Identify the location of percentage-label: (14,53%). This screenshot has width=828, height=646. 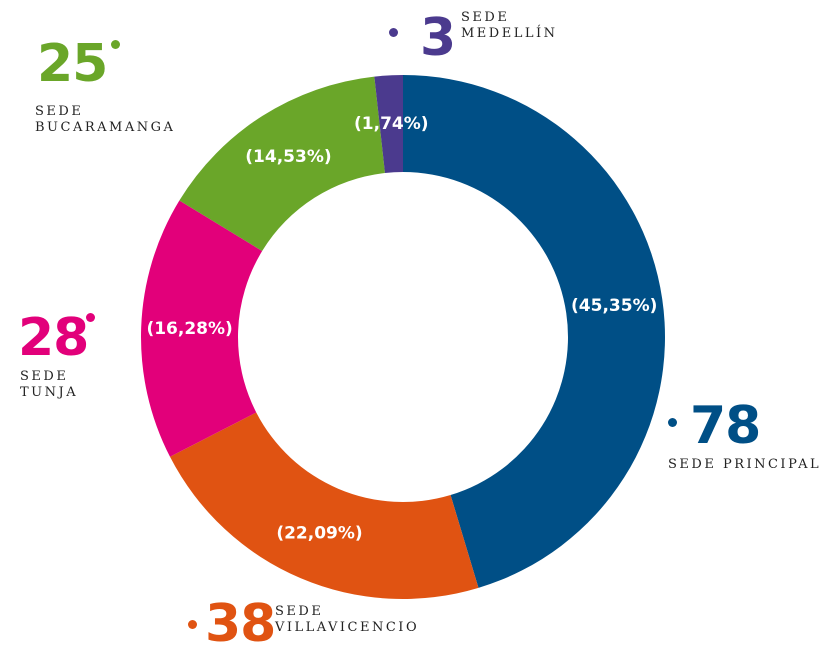
(288, 157).